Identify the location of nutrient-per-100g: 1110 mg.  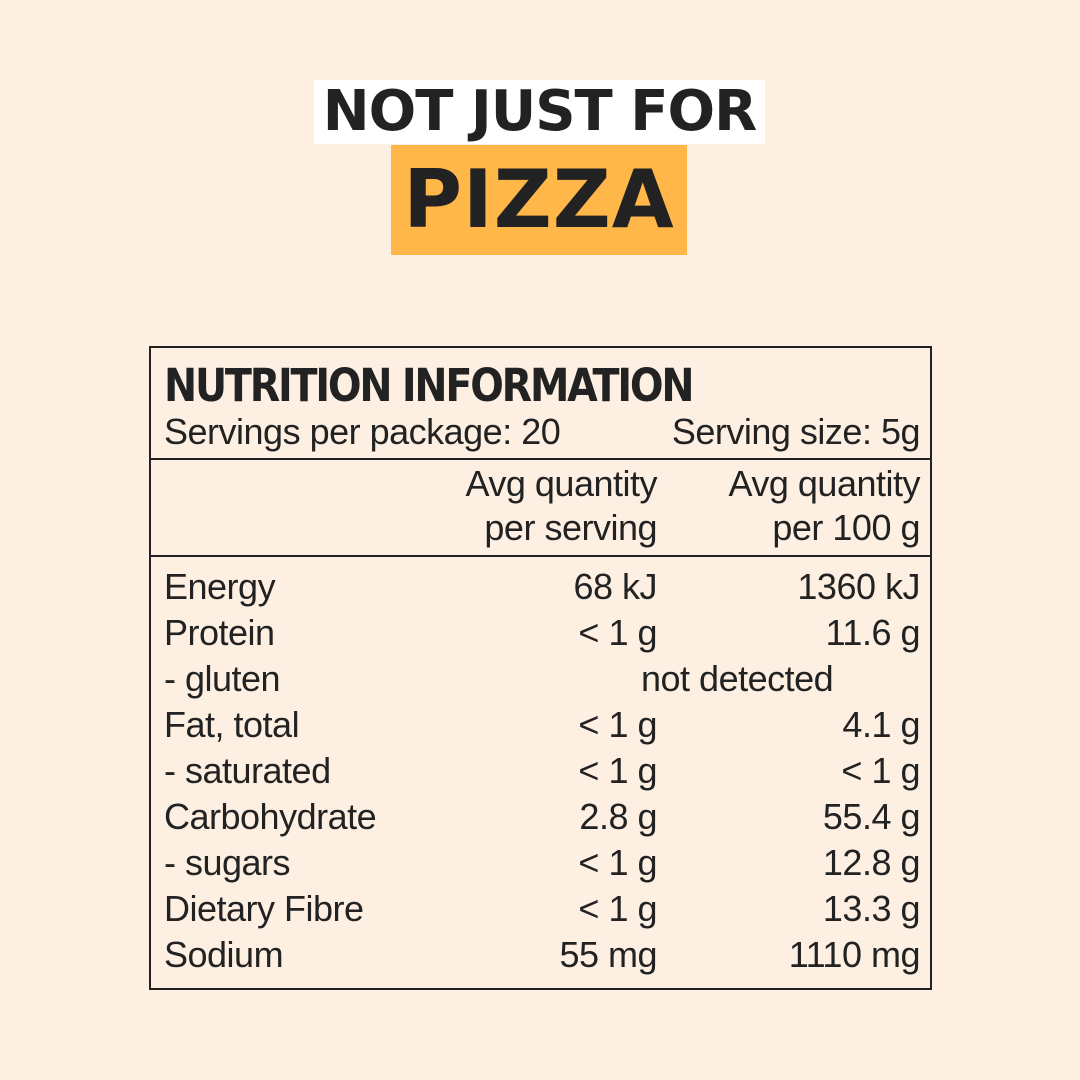
(854, 954).